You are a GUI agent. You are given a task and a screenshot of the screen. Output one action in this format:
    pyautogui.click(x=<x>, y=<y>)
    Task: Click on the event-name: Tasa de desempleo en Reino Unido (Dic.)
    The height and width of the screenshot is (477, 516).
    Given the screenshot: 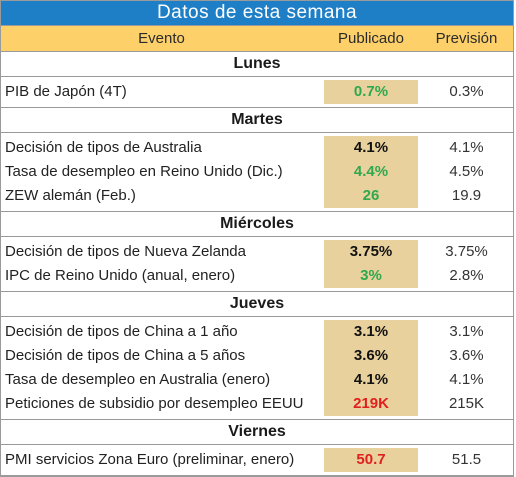 What is the action you would take?
    pyautogui.click(x=144, y=171)
    